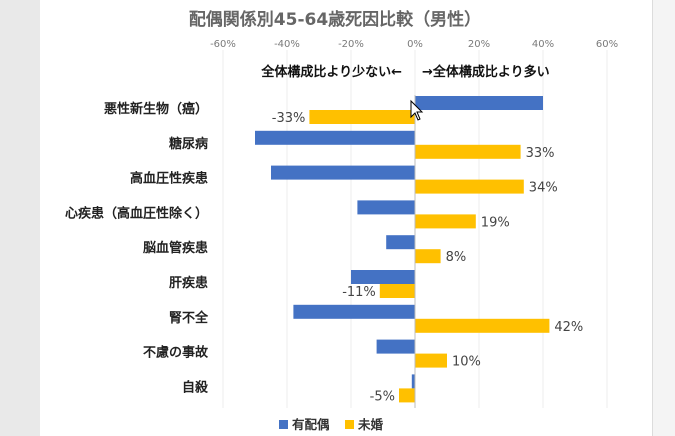 The width and height of the screenshot is (675, 436). What do you see at coordinates (136, 213) in the screenshot?
I see `category-label: 心疾患（高血圧性除く）` at bounding box center [136, 213].